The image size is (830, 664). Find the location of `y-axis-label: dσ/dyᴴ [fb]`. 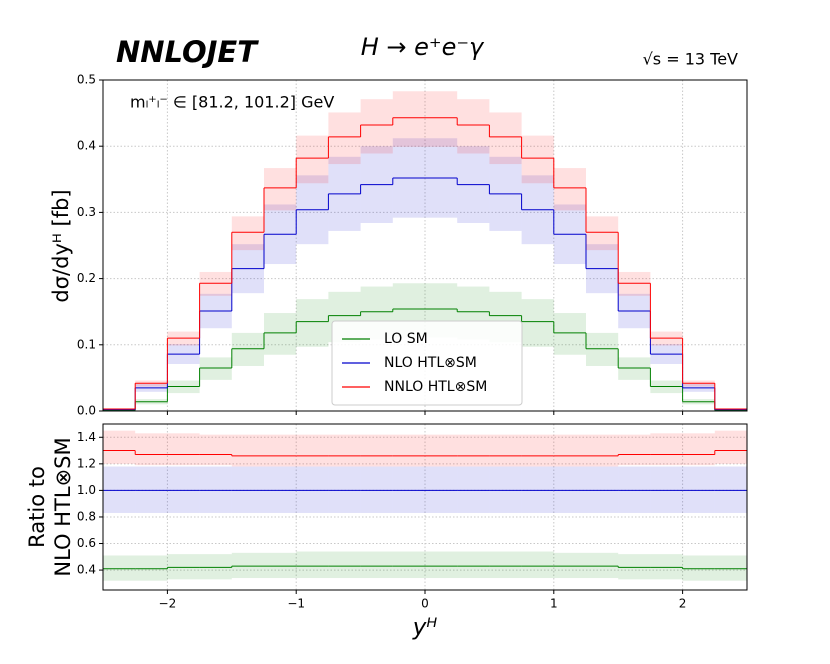

y-axis-label: dσ/dyᴴ [fb] is located at coordinates (61, 245).